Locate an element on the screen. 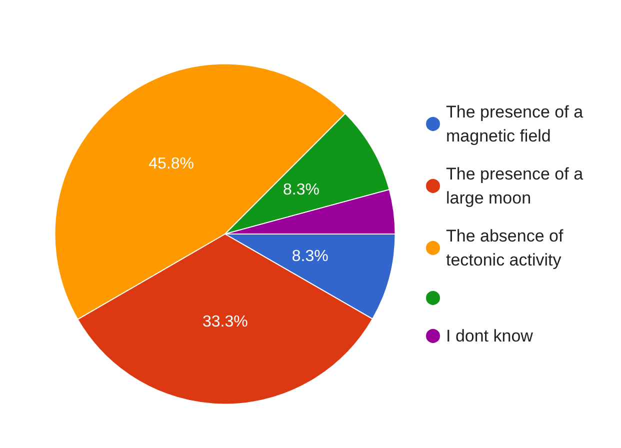 Image resolution: width=621 pixels, height=448 pixels. data-label: 45.8% is located at coordinates (171, 164).